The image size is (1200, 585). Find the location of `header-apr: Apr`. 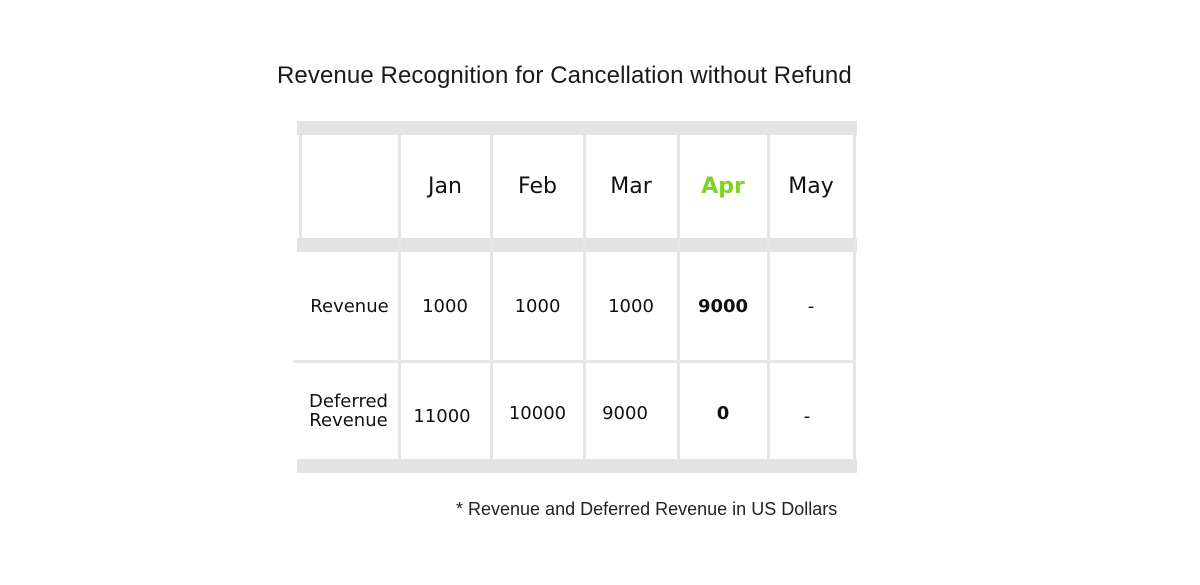

header-apr: Apr is located at coordinates (723, 186).